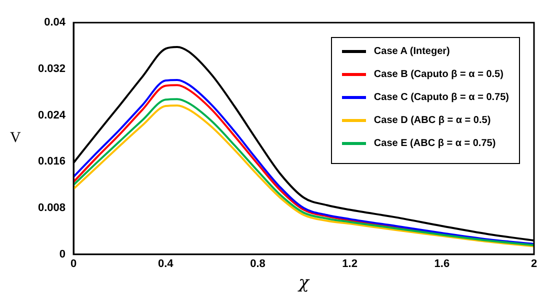  I want to click on x-tick-label: 0.8, so click(258, 264).